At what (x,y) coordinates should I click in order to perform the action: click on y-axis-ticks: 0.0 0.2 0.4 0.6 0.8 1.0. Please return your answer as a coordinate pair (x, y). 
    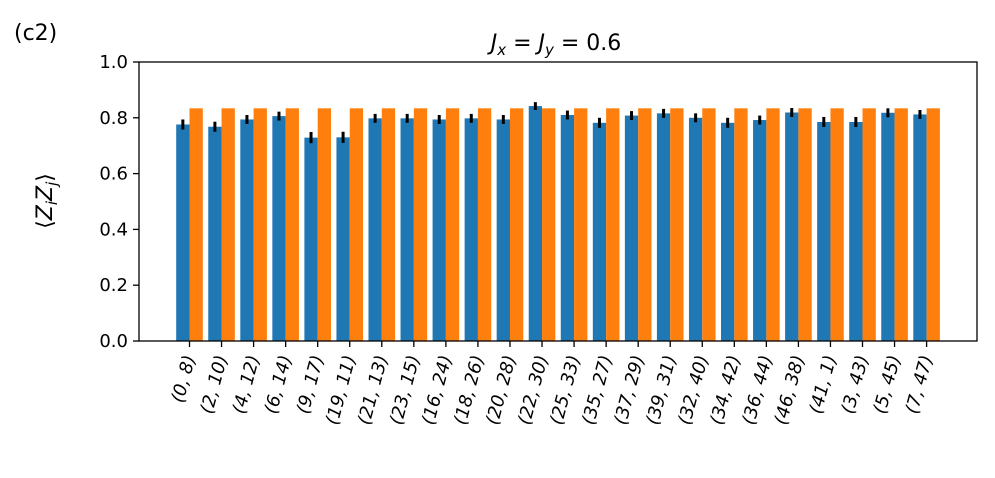
    Looking at the image, I should click on (119, 202).